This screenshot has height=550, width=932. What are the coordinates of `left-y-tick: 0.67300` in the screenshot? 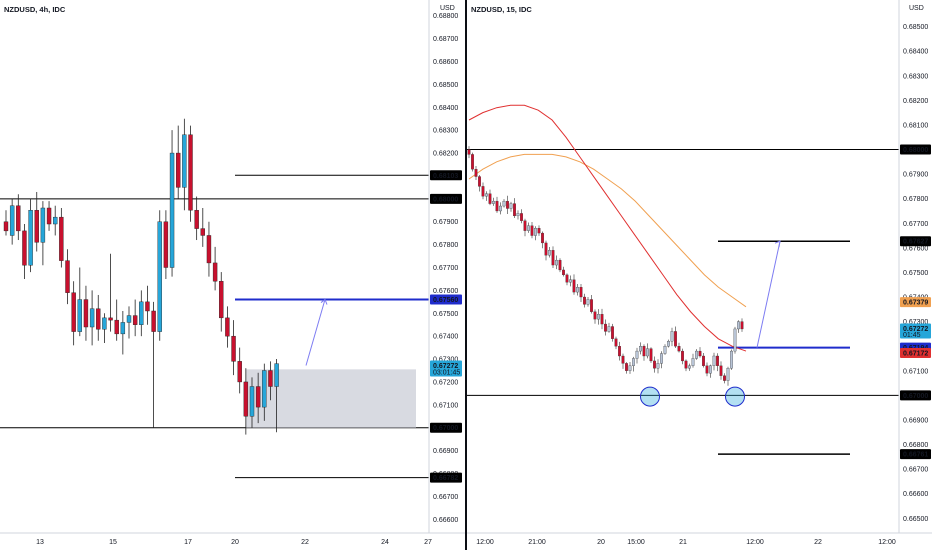 It's located at (445, 360).